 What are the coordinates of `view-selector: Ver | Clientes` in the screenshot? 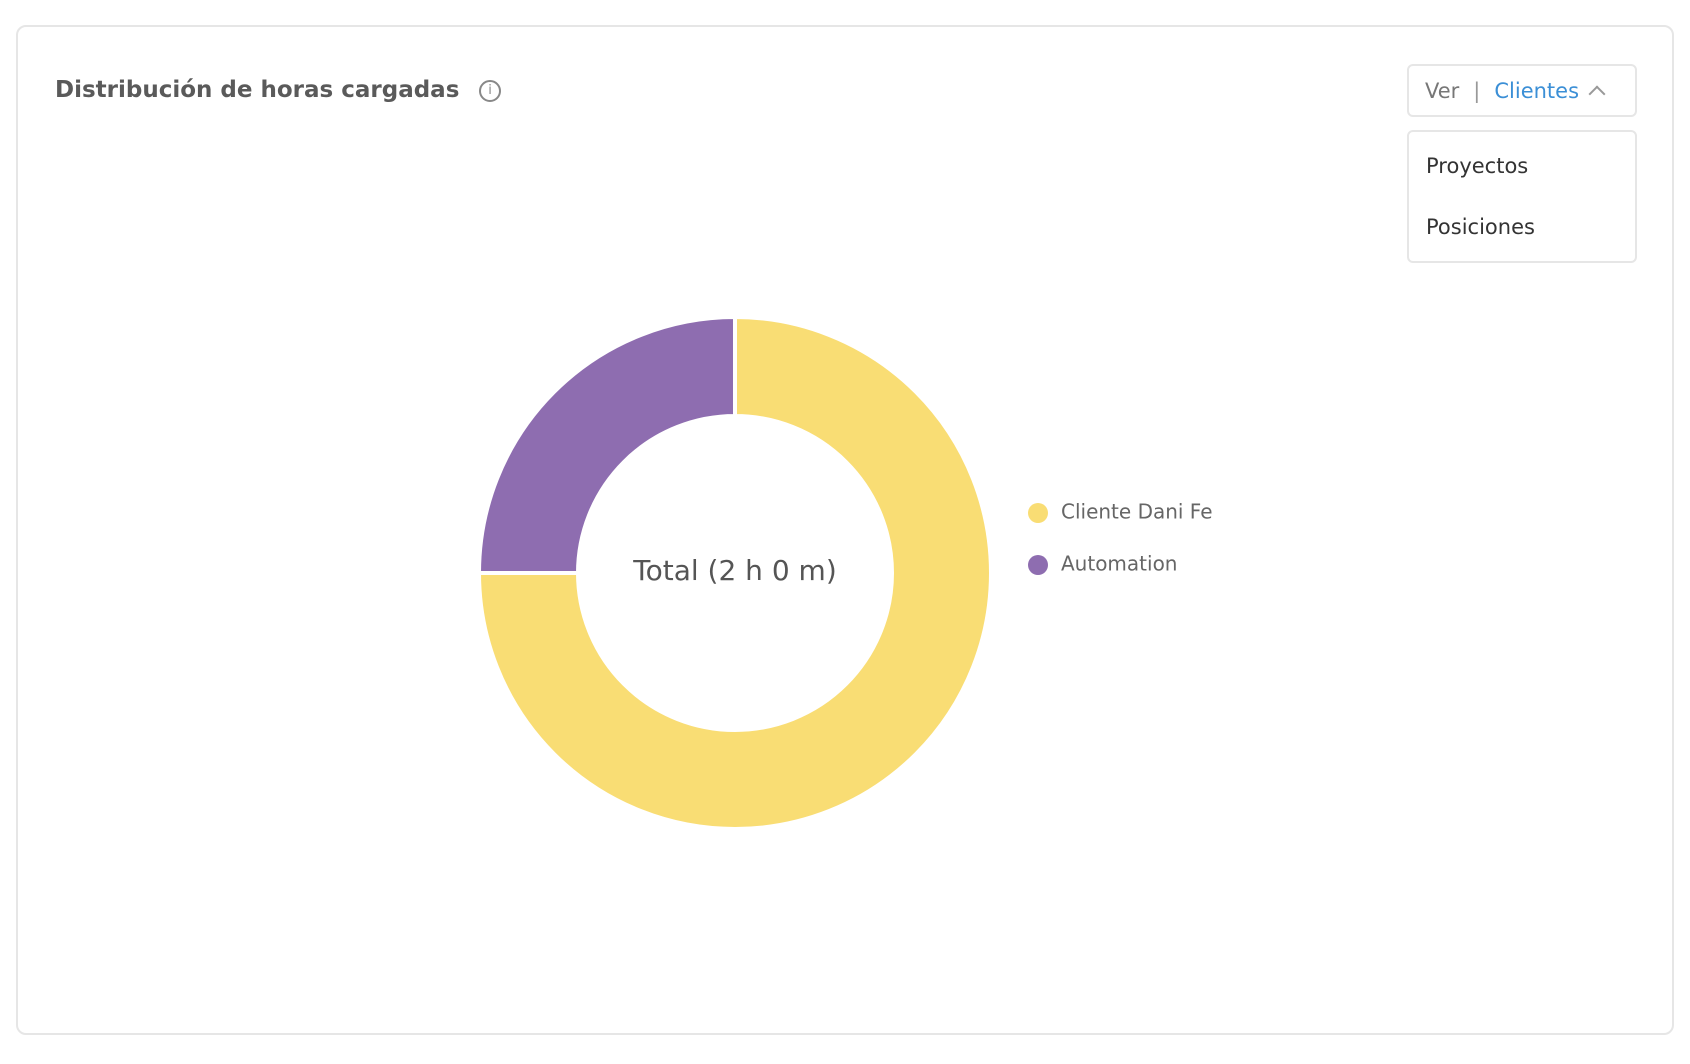 It's located at (1522, 90).